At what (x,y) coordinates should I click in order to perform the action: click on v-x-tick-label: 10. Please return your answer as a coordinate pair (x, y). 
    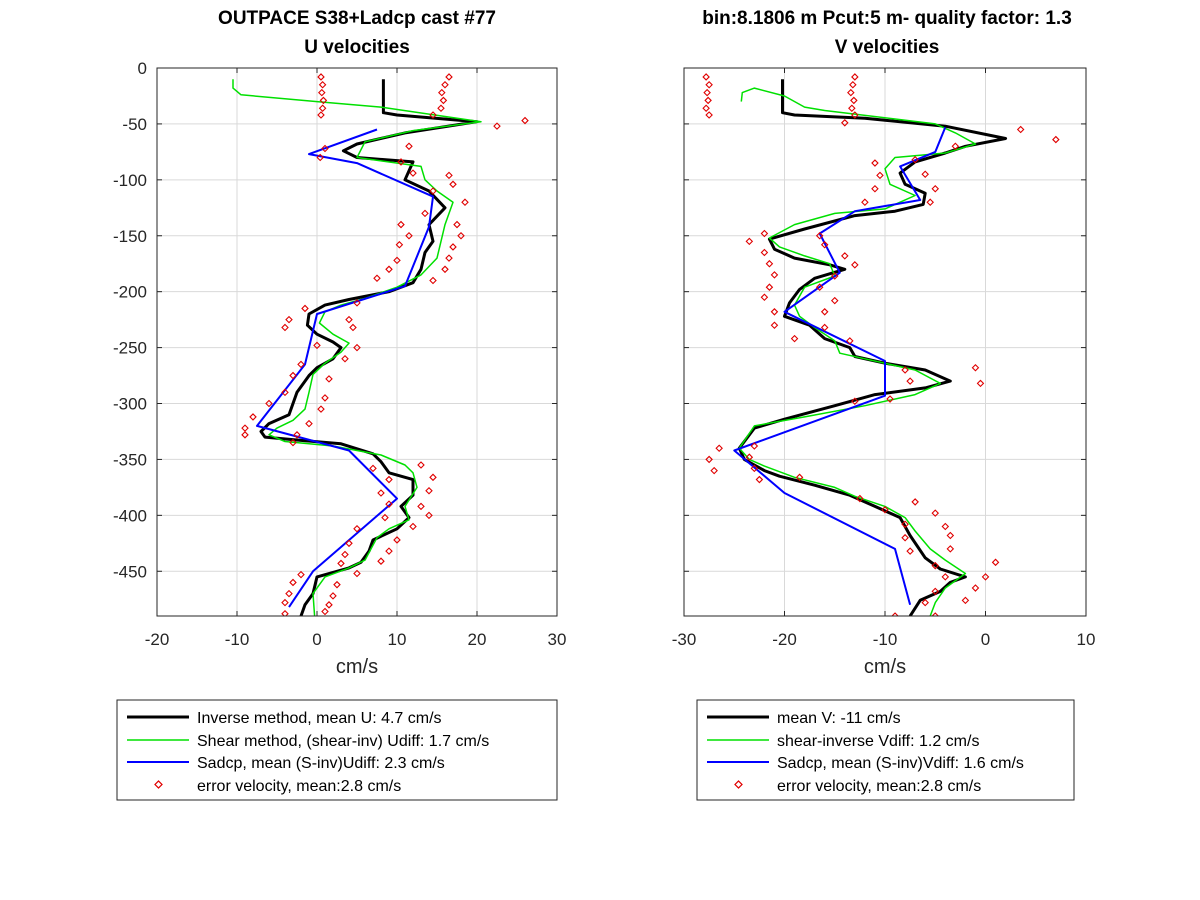
    Looking at the image, I should click on (1086, 639).